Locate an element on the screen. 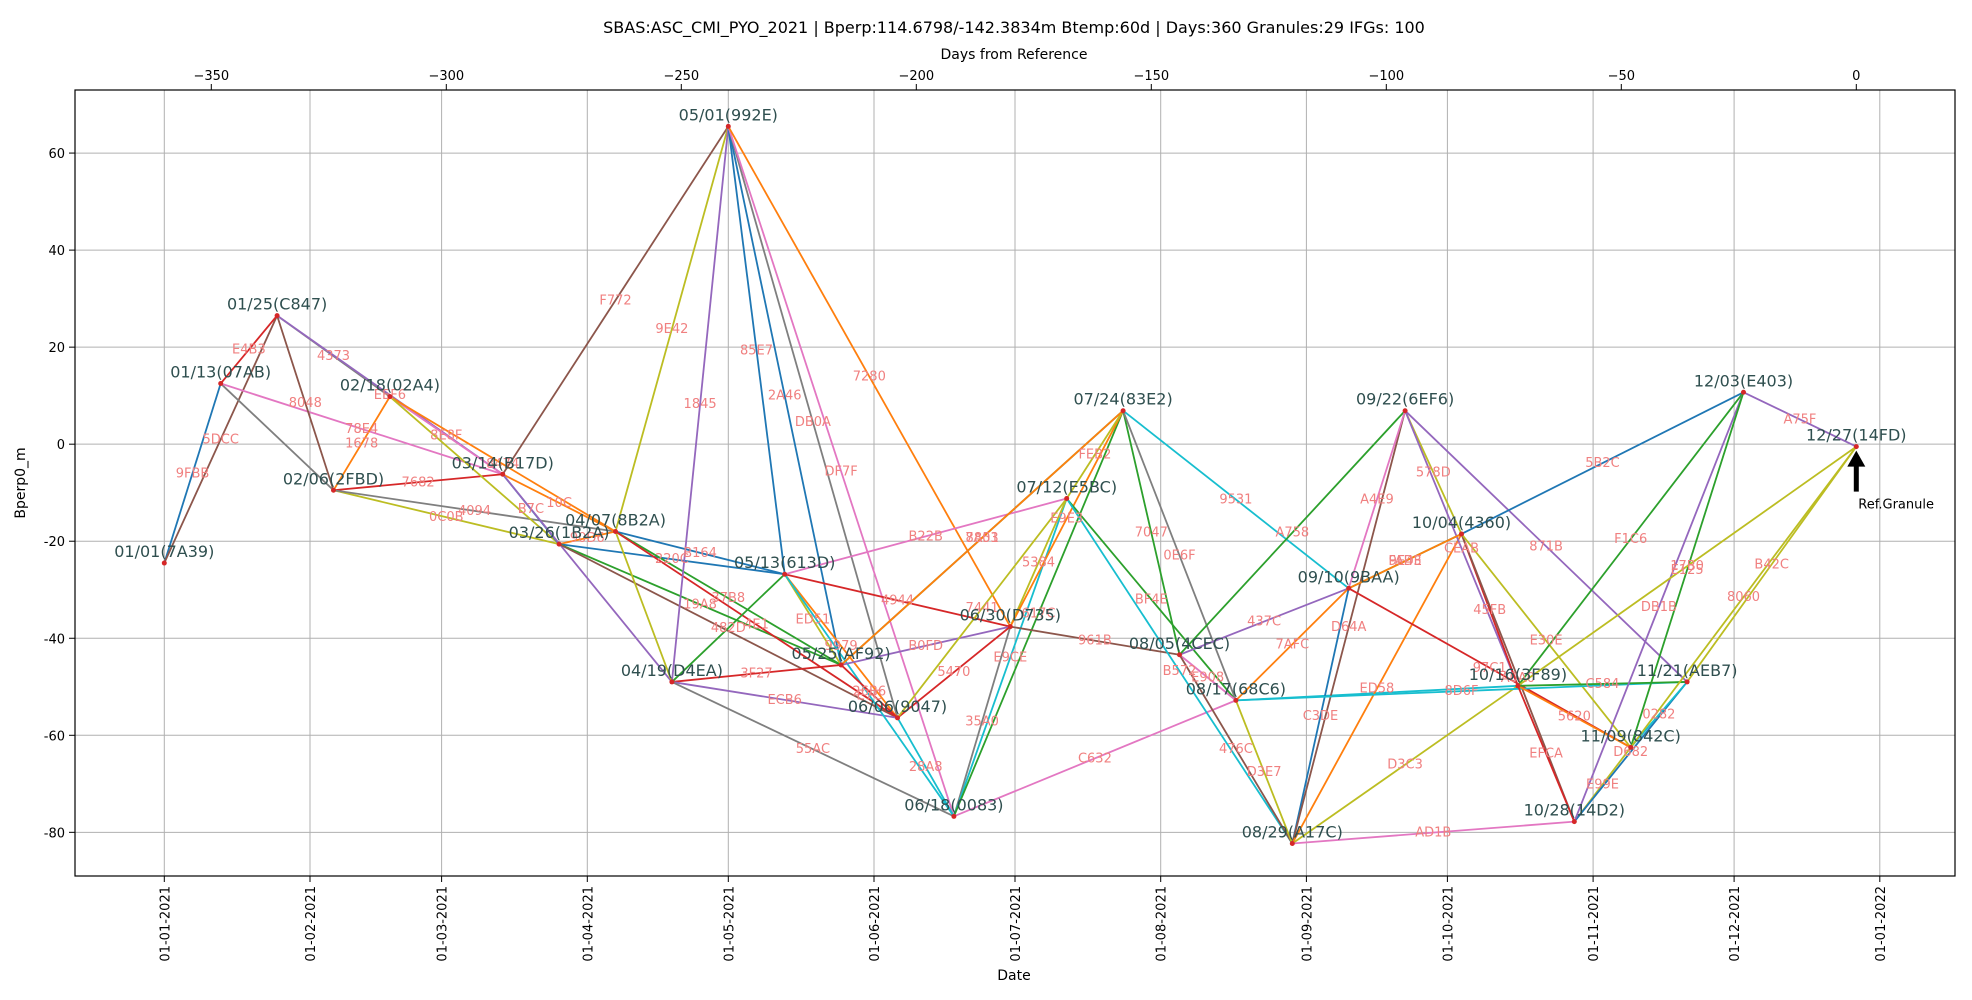 The image size is (1972, 1000). x-tick-label: 01-06-2021 is located at coordinates (875, 924).